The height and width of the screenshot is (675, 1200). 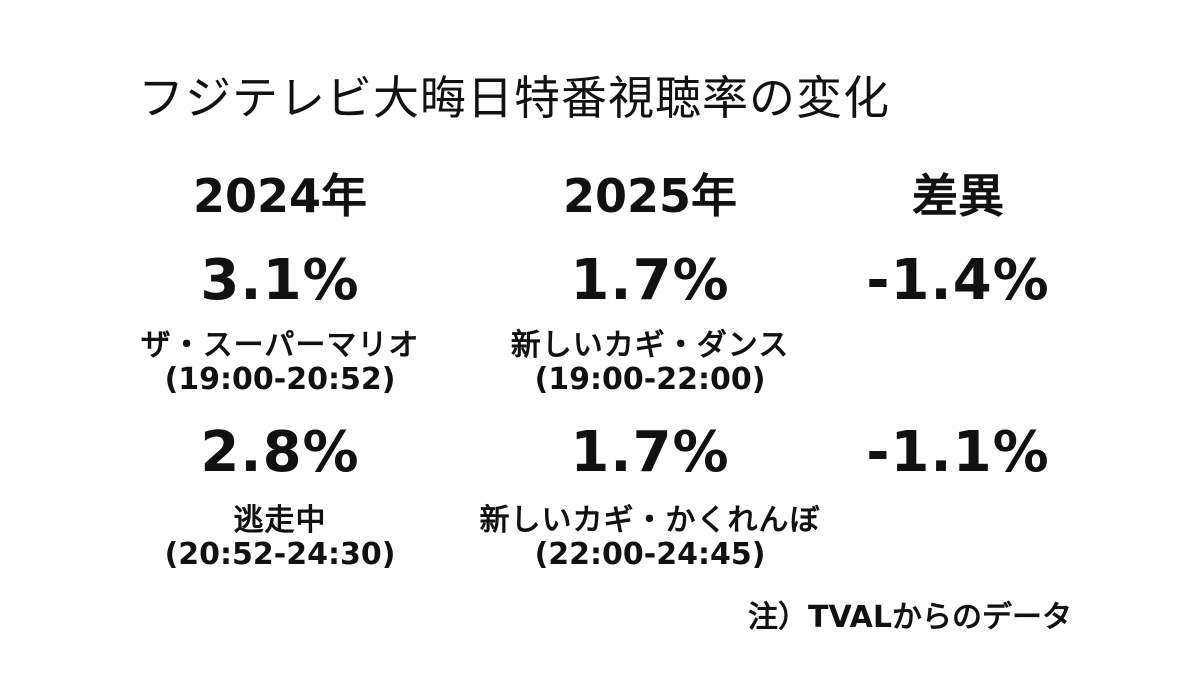 What do you see at coordinates (650, 520) in the screenshot?
I see `program-2025-row2: 新しいカギ・かくれんぼ` at bounding box center [650, 520].